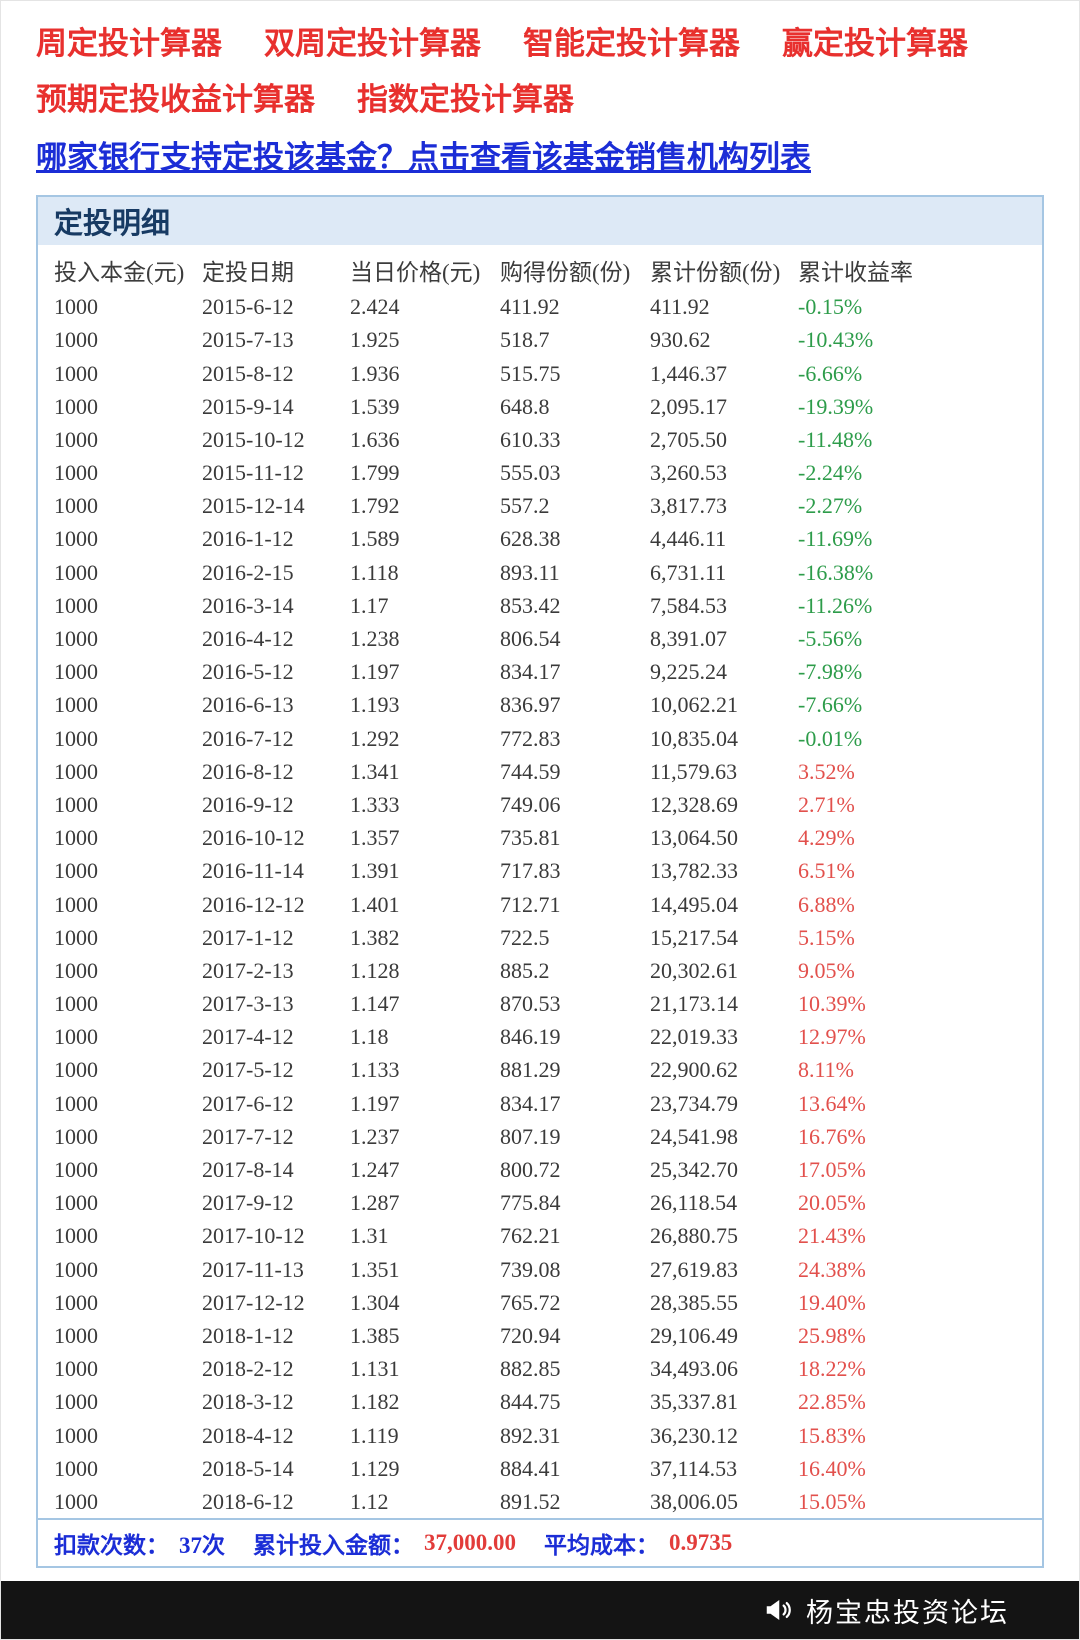 The height and width of the screenshot is (1640, 1080). What do you see at coordinates (525, 970) in the screenshot?
I see `cell-shares: 885.2` at bounding box center [525, 970].